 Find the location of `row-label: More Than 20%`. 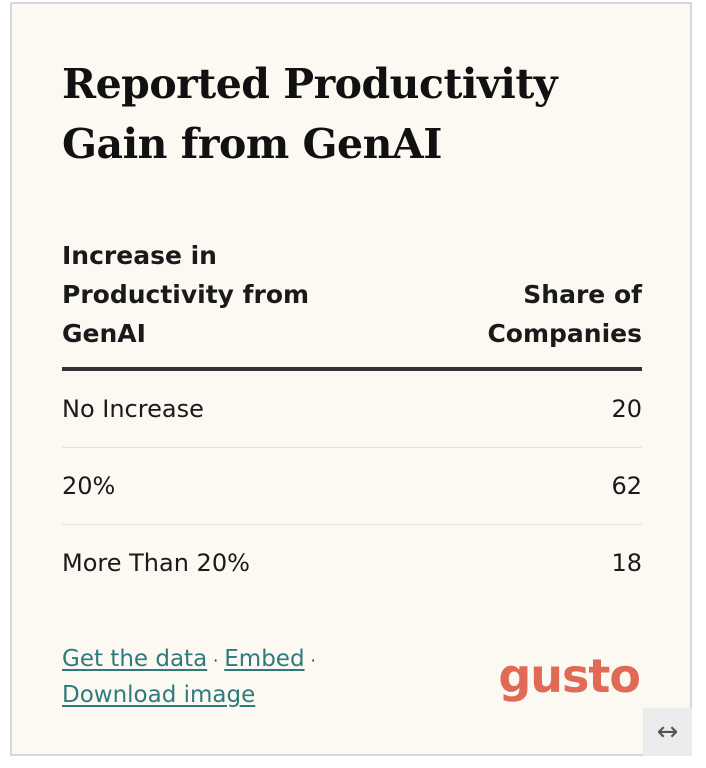

row-label: More Than 20% is located at coordinates (156, 563).